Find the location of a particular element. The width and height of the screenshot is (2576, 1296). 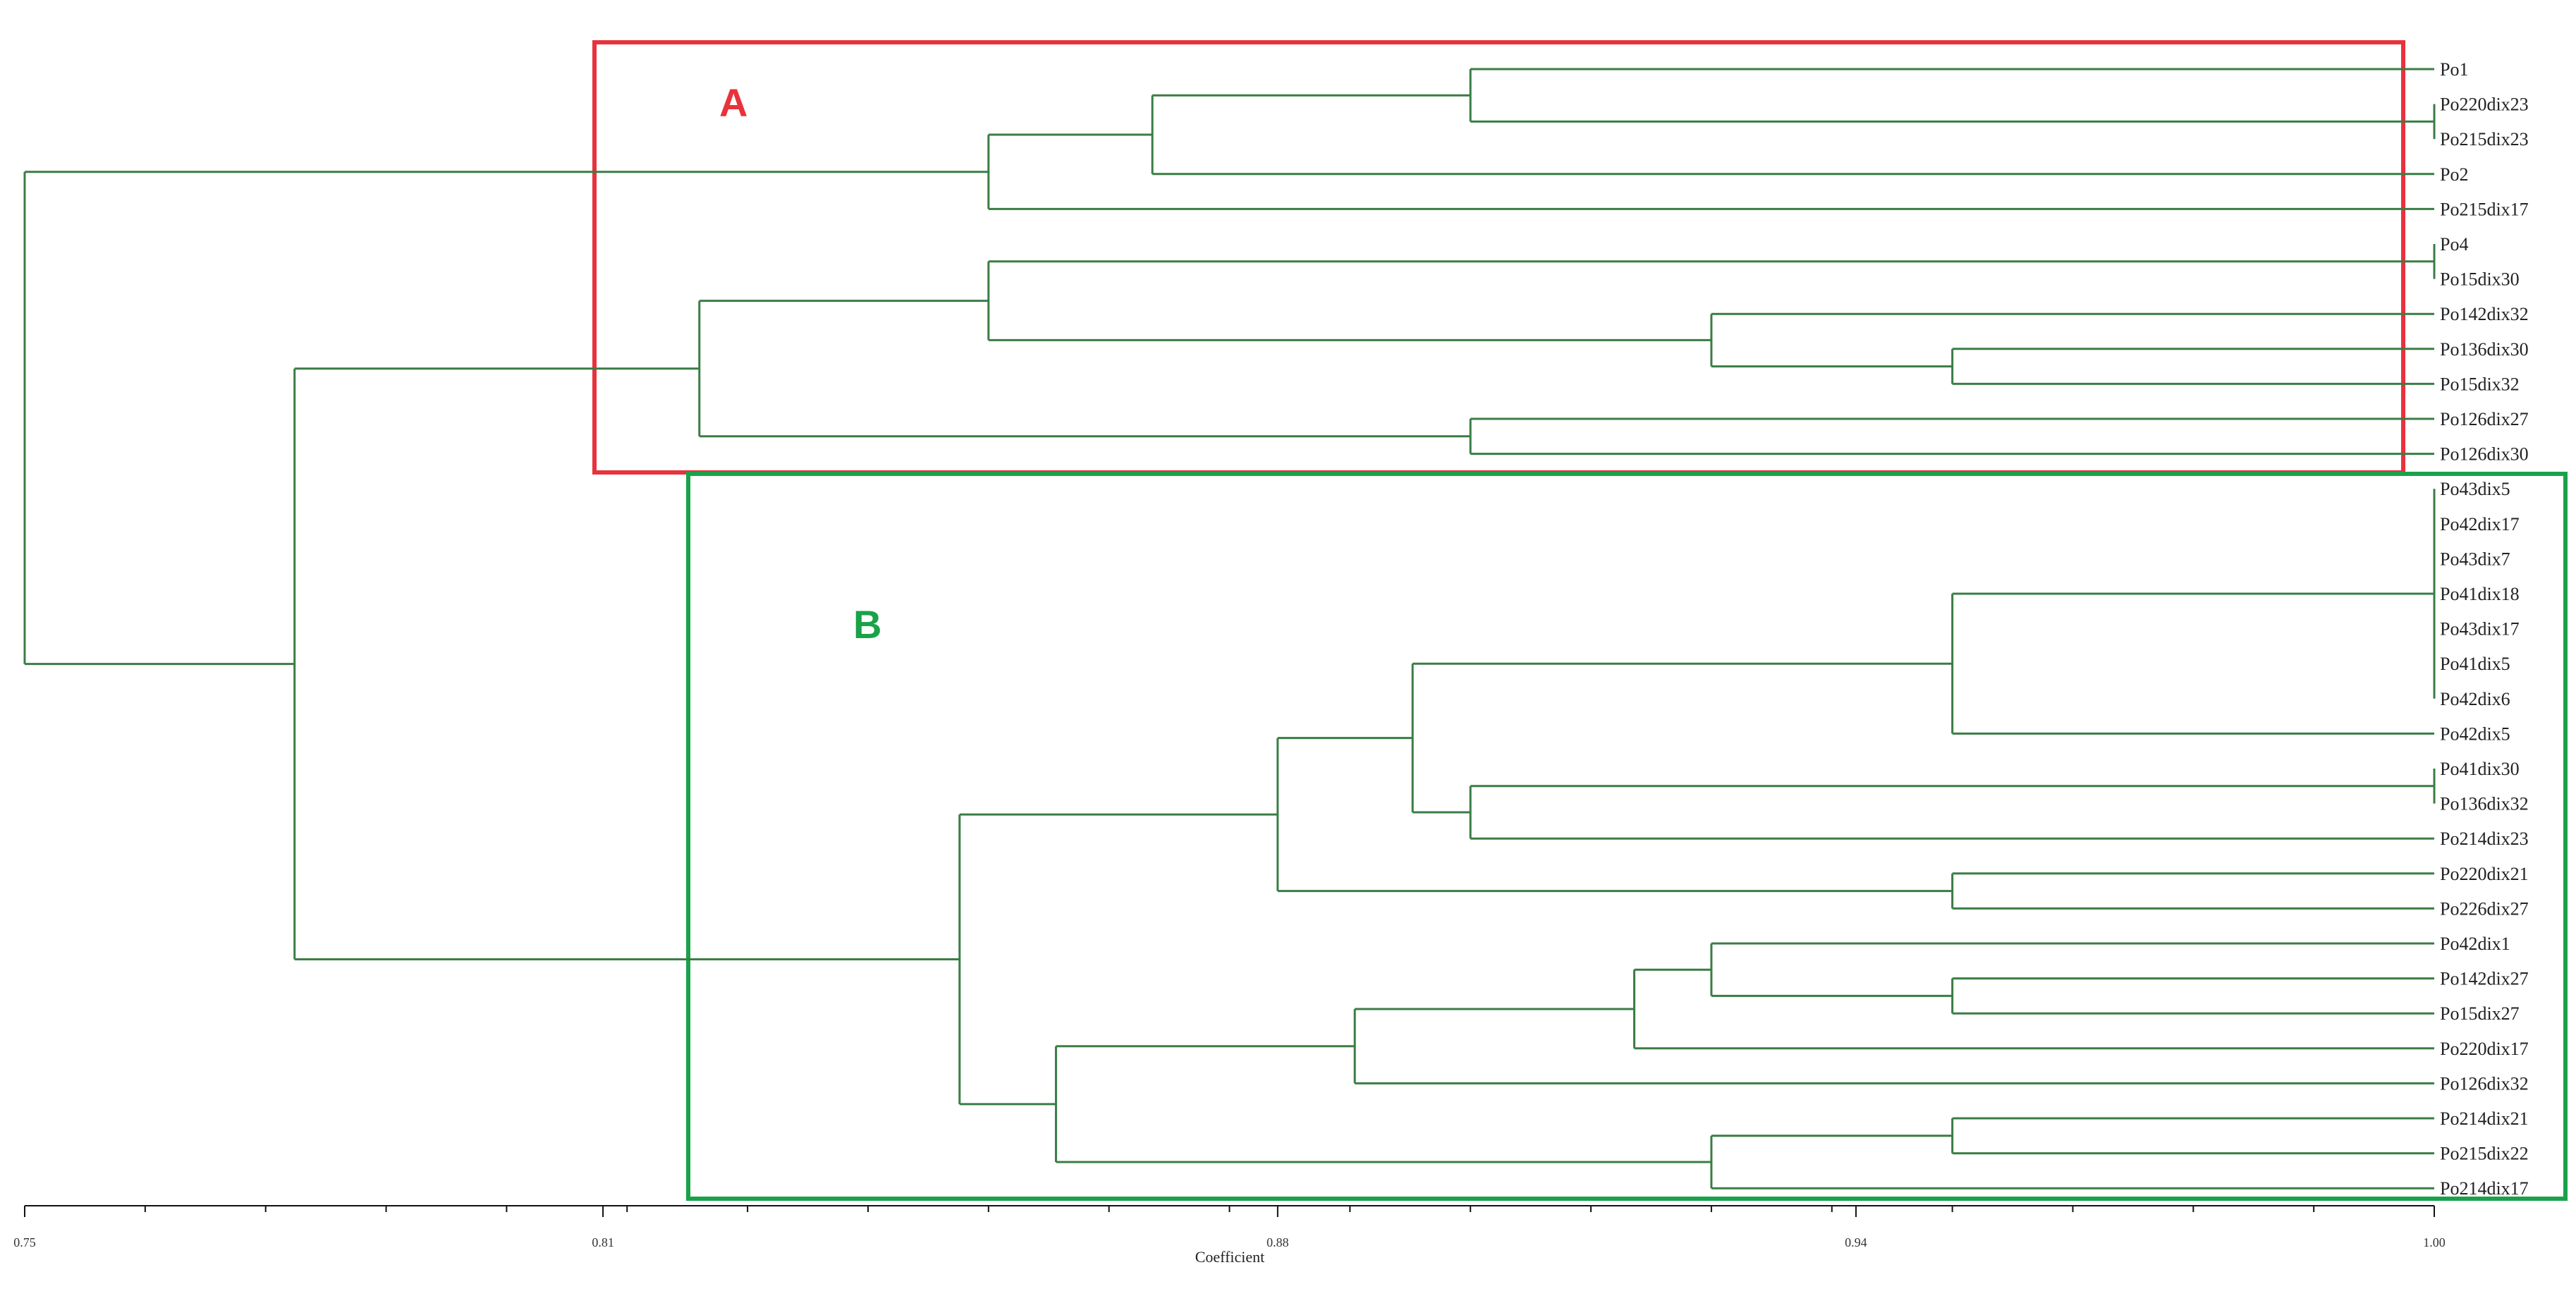

leaf-label-po214dix23: Po214dix23 is located at coordinates (2484, 839).